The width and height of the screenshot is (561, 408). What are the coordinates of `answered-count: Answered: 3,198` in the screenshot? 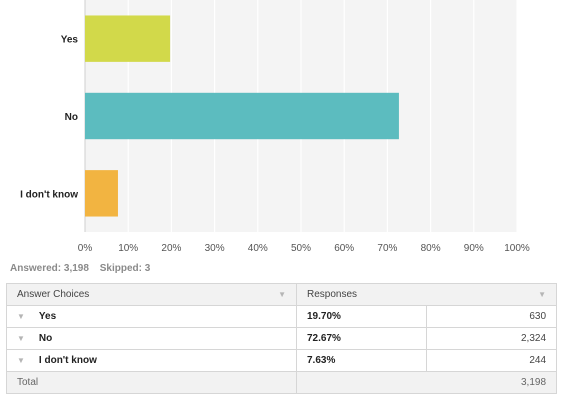 It's located at (49, 268).